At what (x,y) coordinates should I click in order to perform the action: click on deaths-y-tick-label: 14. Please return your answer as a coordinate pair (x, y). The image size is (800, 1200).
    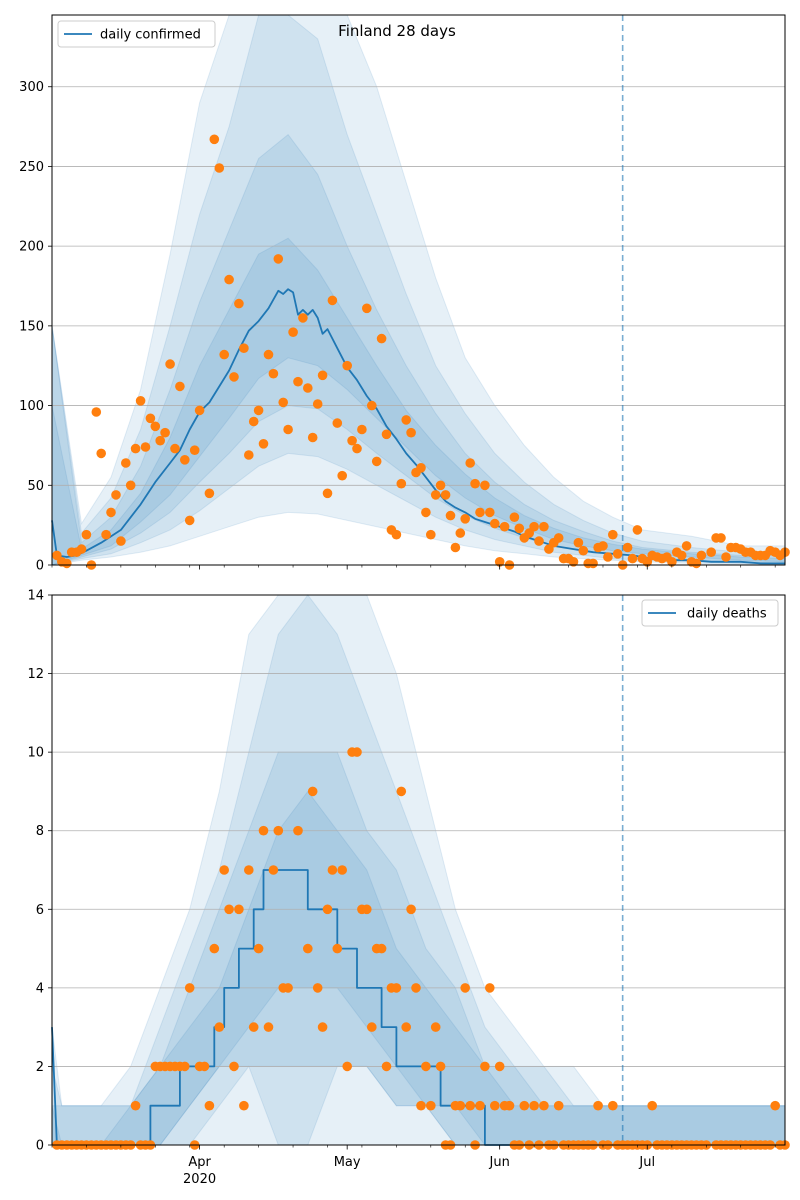
    Looking at the image, I should click on (35, 596).